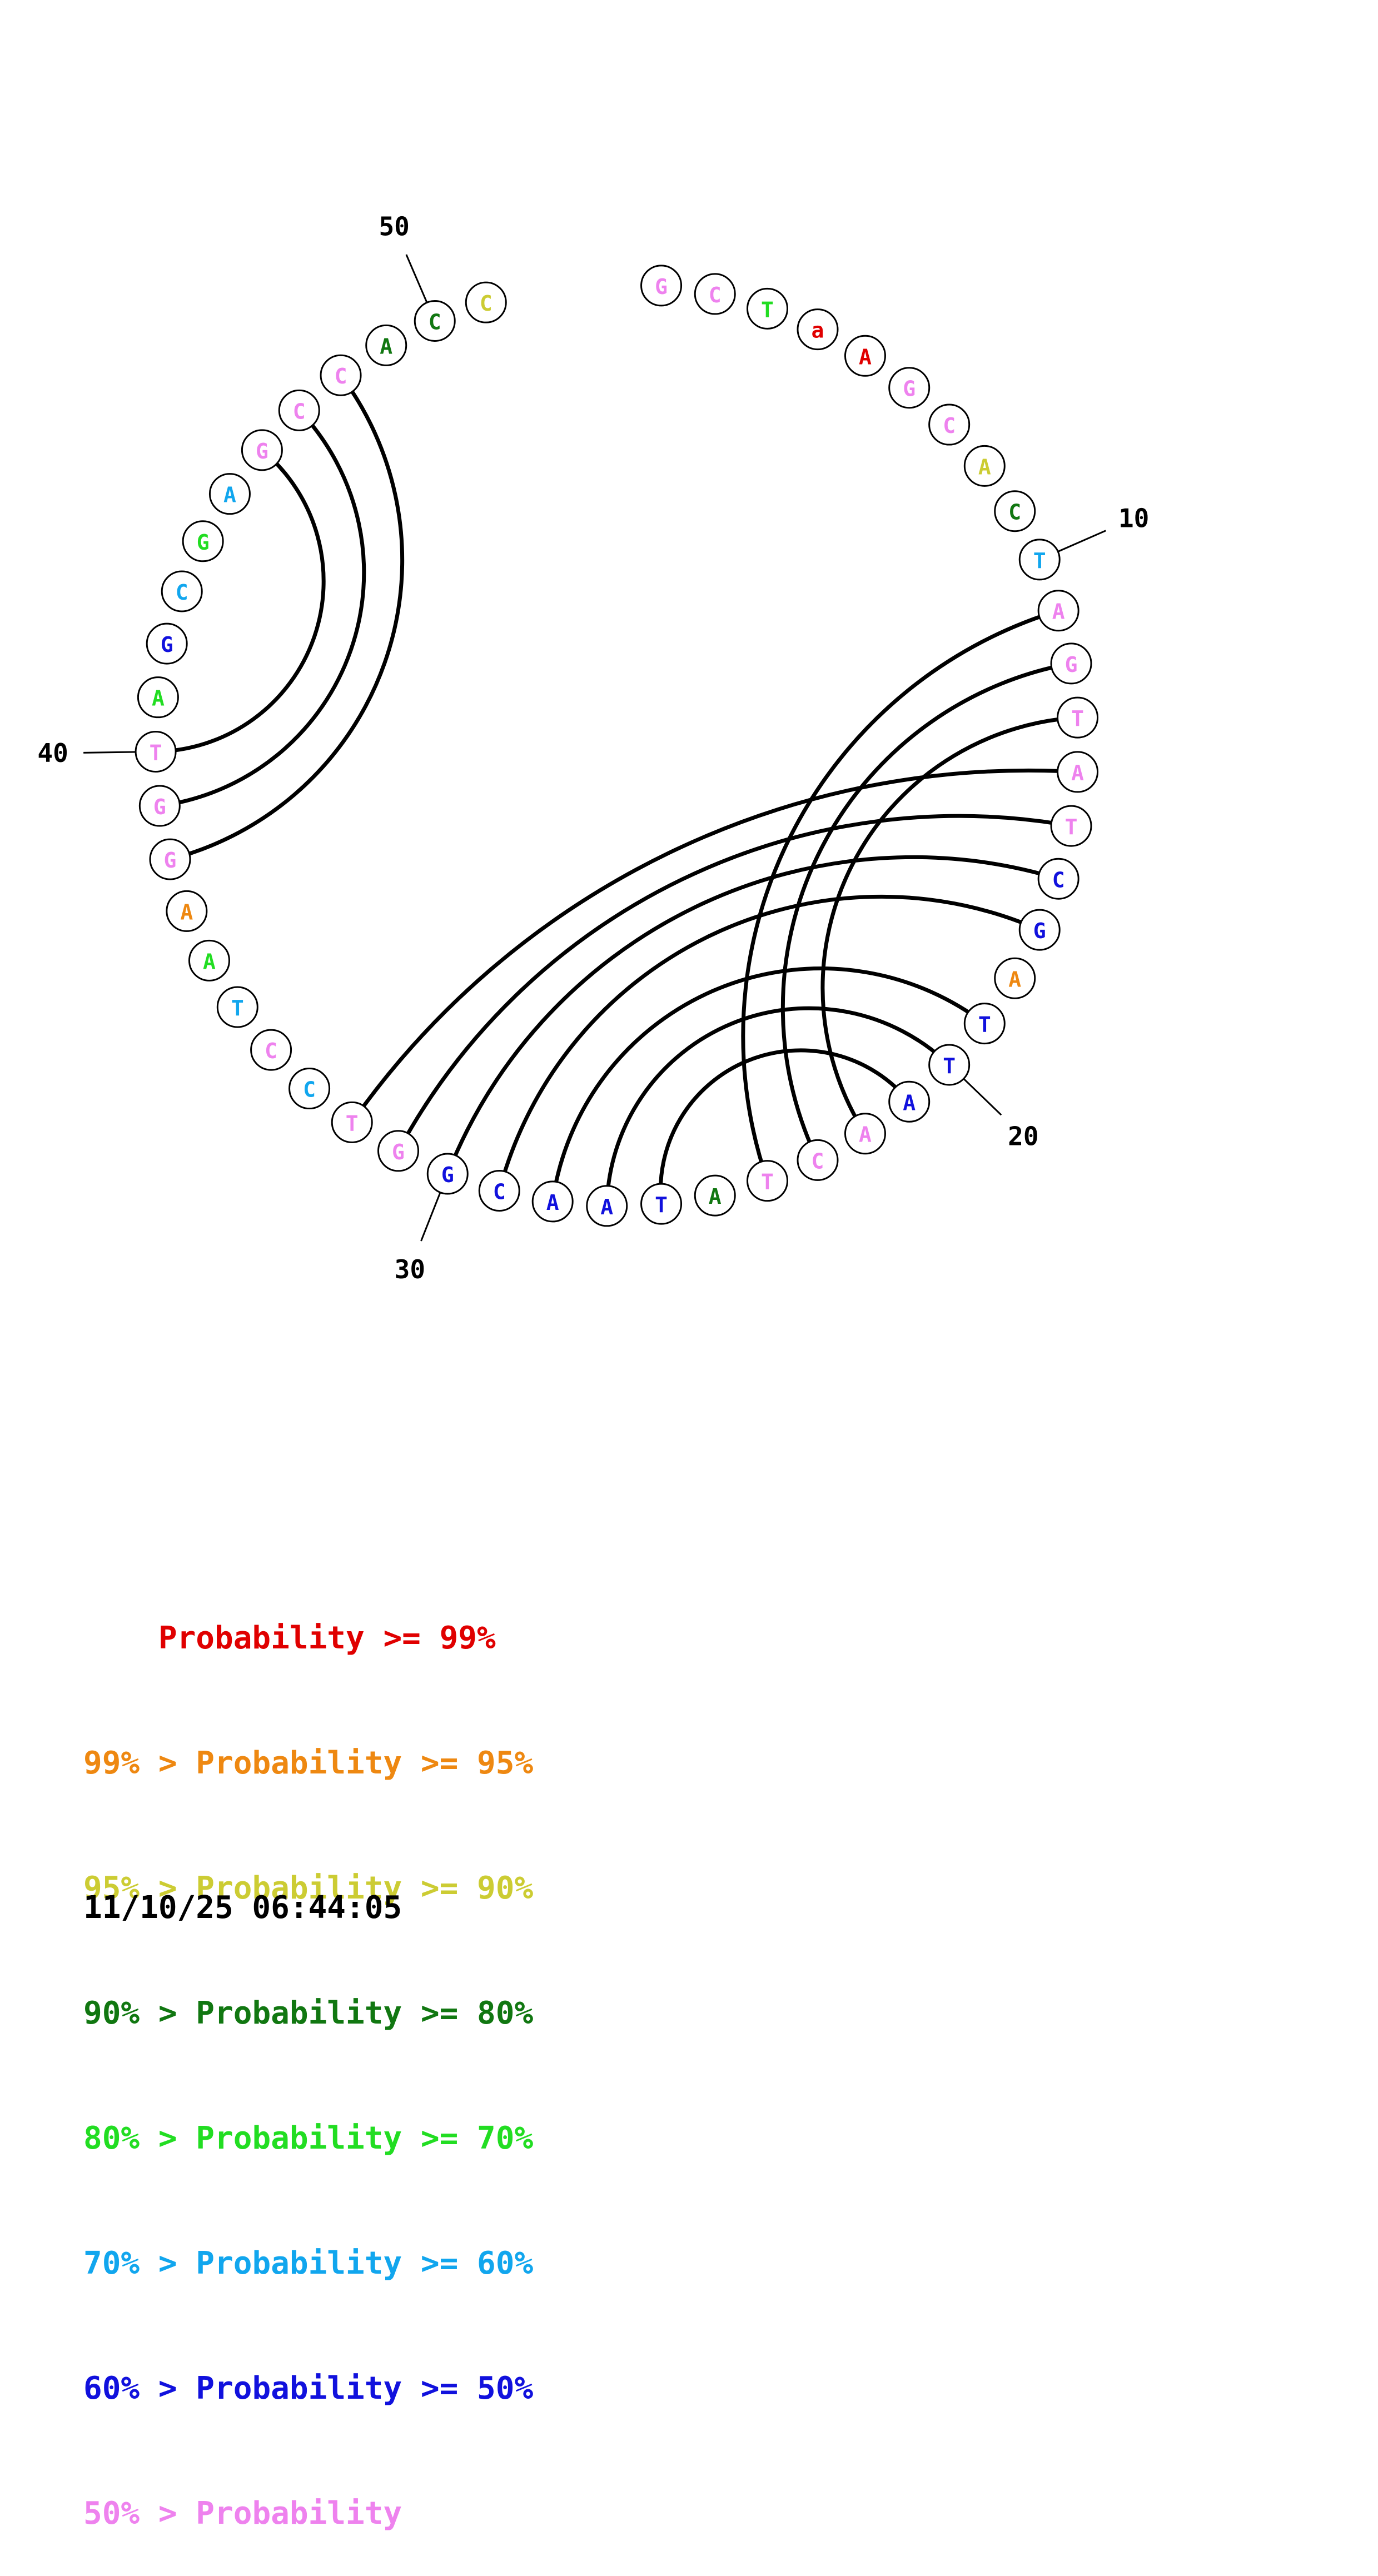  I want to click on nucleotide: a, so click(818, 329).